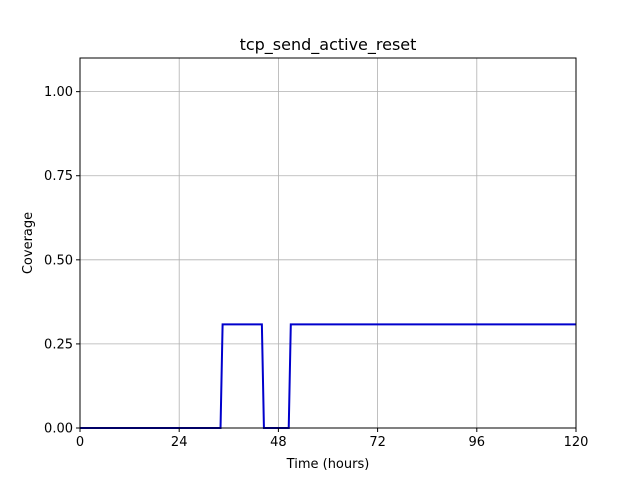 This screenshot has height=480, width=640. I want to click on x-tick-label: 24, so click(179, 442).